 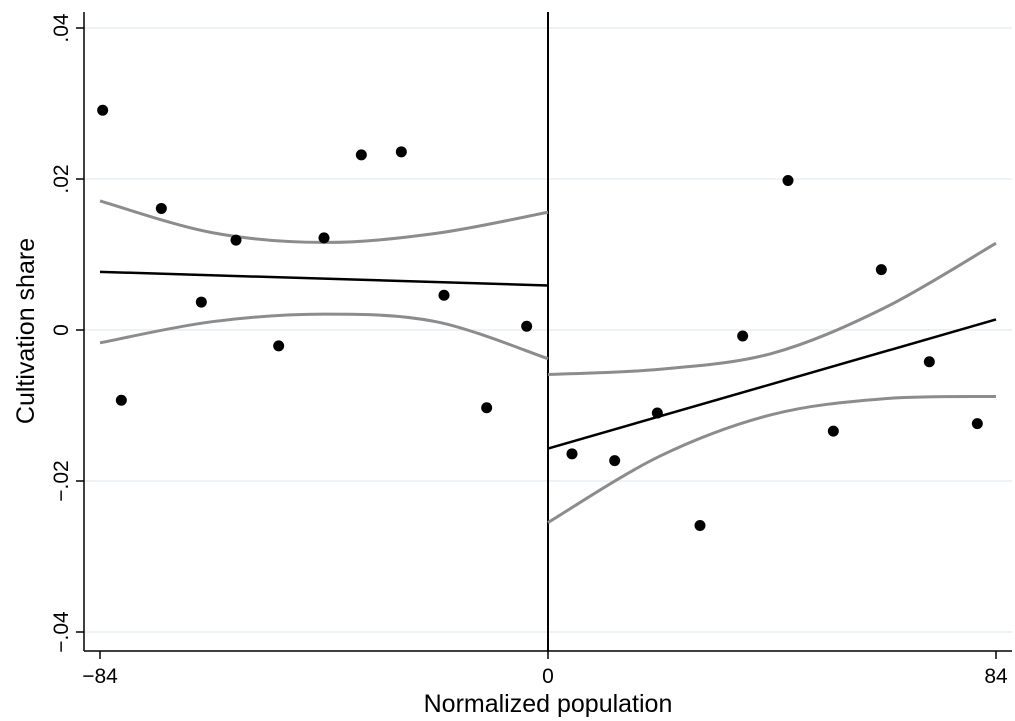 What do you see at coordinates (996, 676) in the screenshot?
I see `x-tick-label: 84` at bounding box center [996, 676].